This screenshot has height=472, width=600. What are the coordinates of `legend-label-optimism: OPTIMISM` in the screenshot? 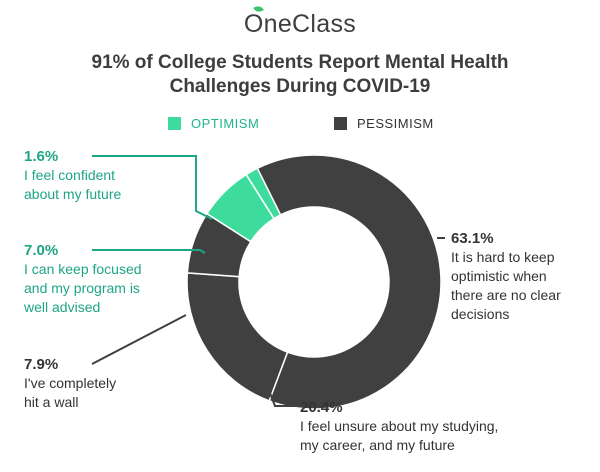 It's located at (225, 123).